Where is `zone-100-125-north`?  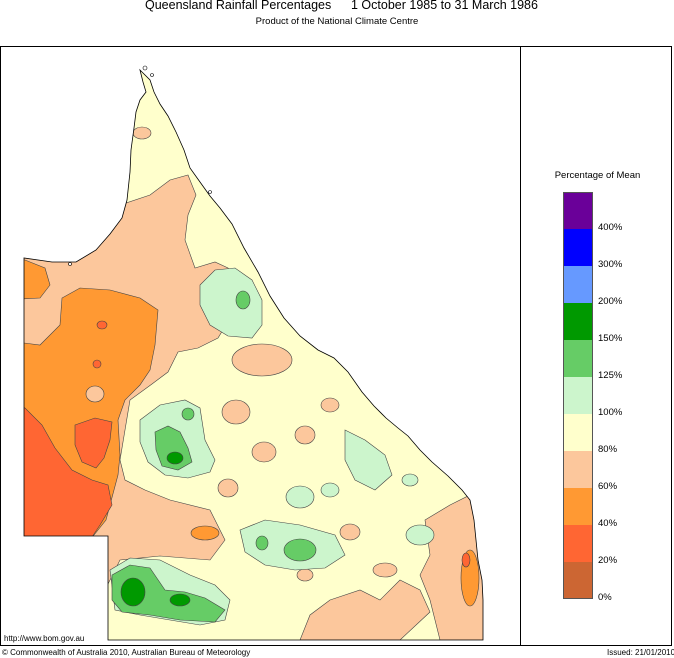
zone-100-125-north is located at coordinates (231, 303).